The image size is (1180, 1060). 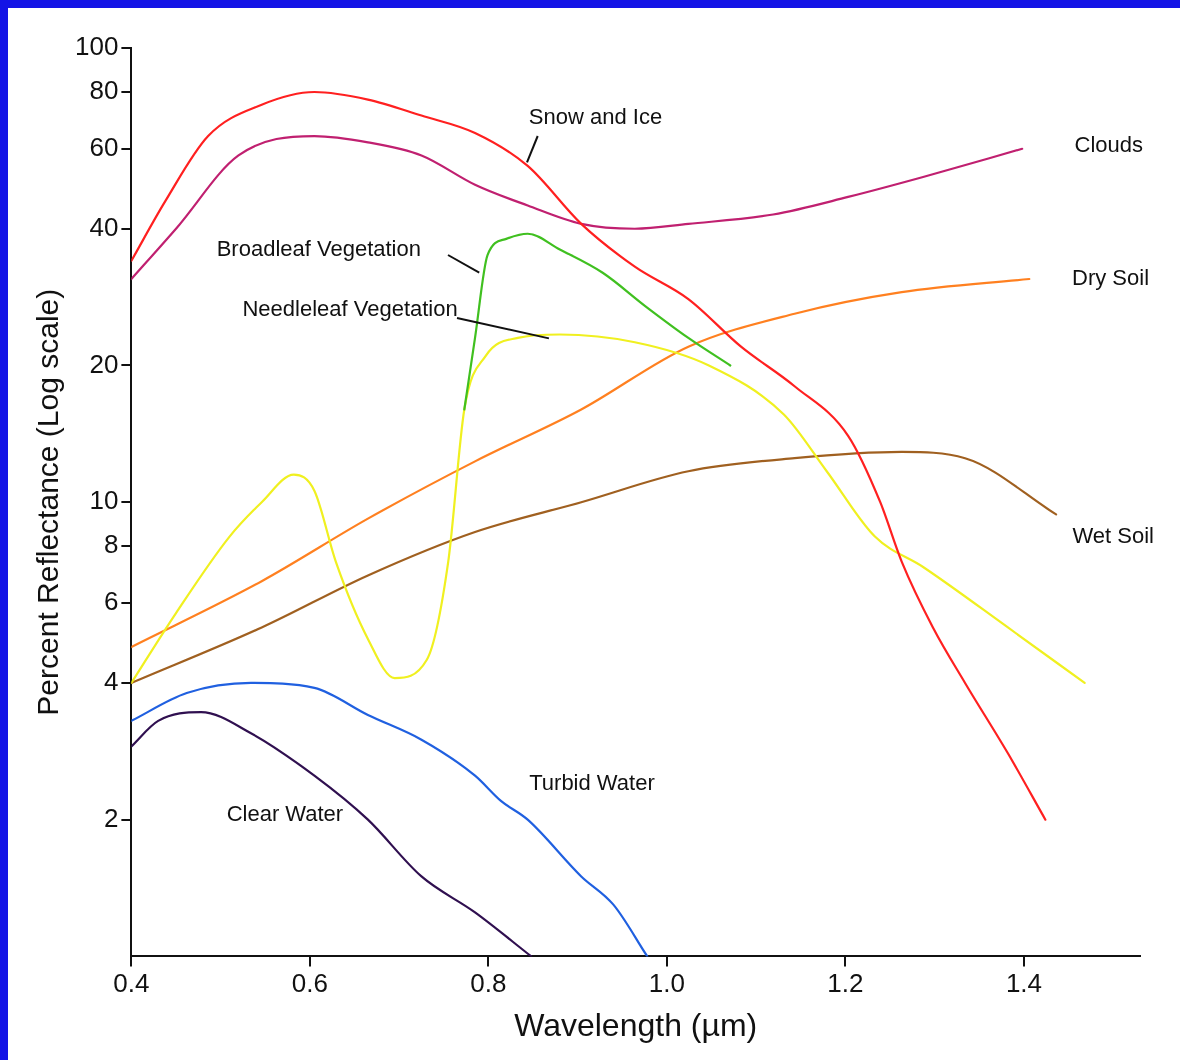 I want to click on y-tick-label: 2, so click(x=111, y=817).